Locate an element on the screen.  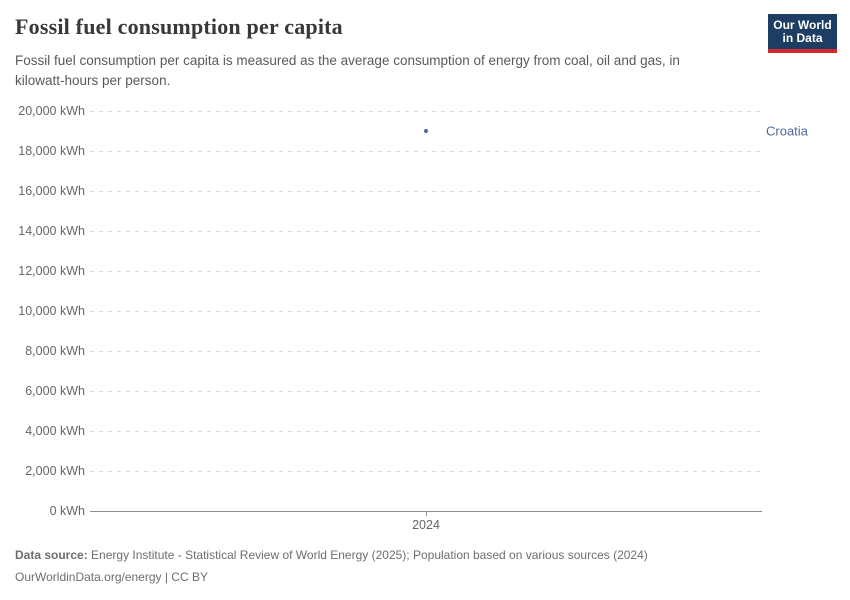
y-axis-tick-label: 0 kWh is located at coordinates (67, 511).